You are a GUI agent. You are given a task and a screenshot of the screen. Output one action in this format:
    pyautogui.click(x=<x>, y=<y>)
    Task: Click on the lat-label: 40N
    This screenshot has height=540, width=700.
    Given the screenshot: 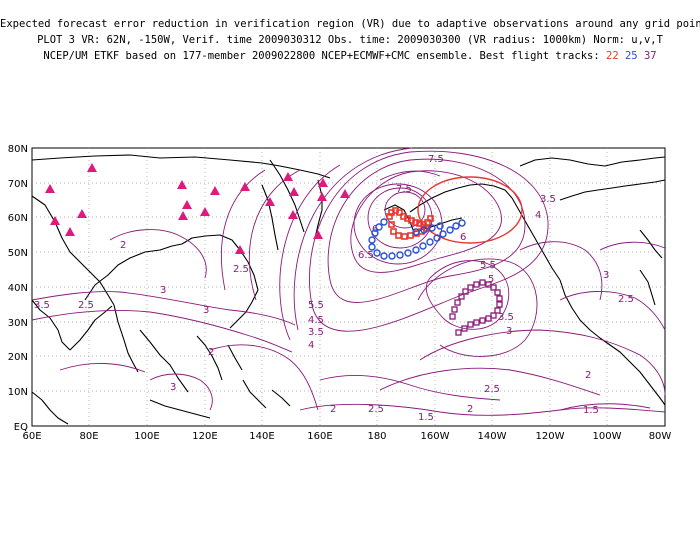 What is the action you would take?
    pyautogui.click(x=18, y=288)
    